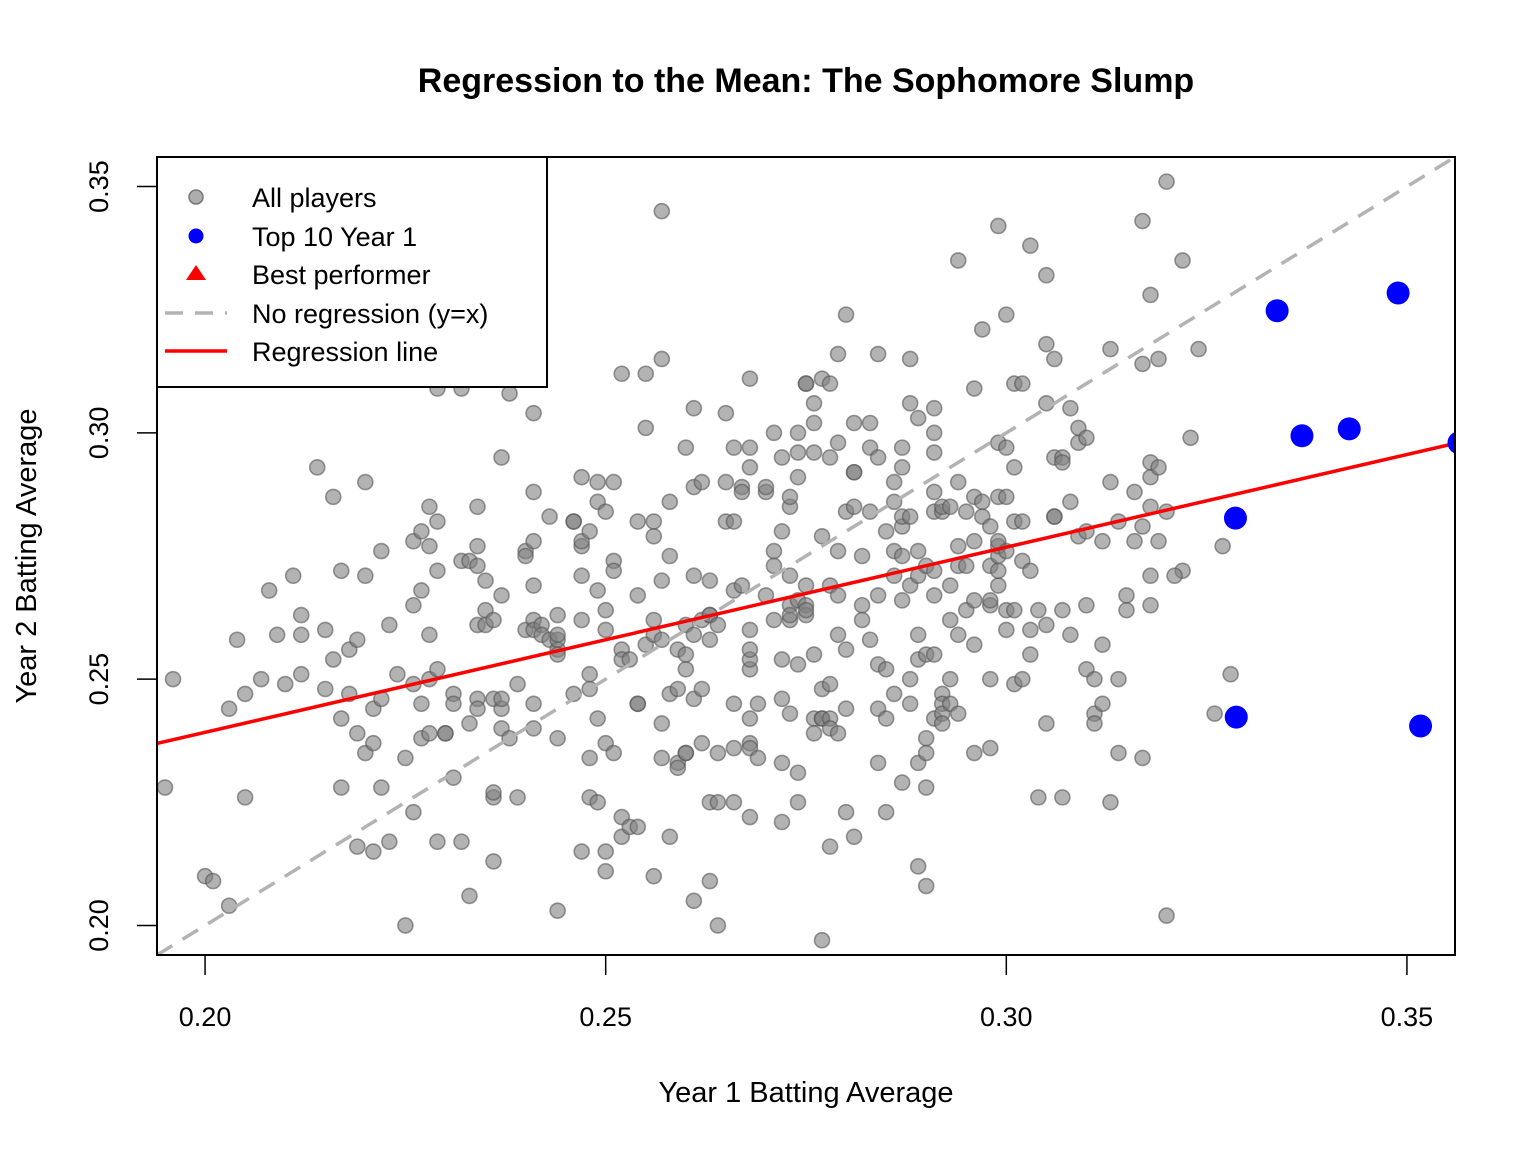 This screenshot has height=1152, width=1536. Describe the element at coordinates (605, 1017) in the screenshot. I see `x-tick-label: 0.25` at that location.